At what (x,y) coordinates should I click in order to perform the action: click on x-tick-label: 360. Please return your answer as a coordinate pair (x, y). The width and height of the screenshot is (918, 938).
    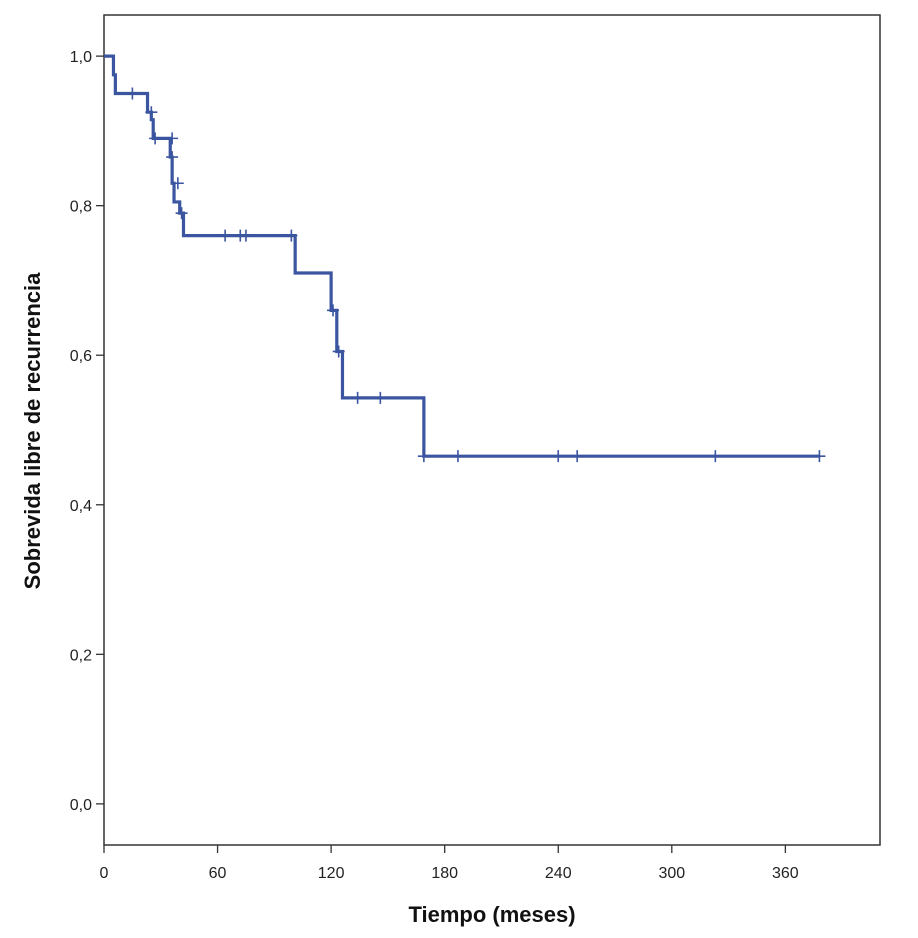
    Looking at the image, I should click on (785, 873).